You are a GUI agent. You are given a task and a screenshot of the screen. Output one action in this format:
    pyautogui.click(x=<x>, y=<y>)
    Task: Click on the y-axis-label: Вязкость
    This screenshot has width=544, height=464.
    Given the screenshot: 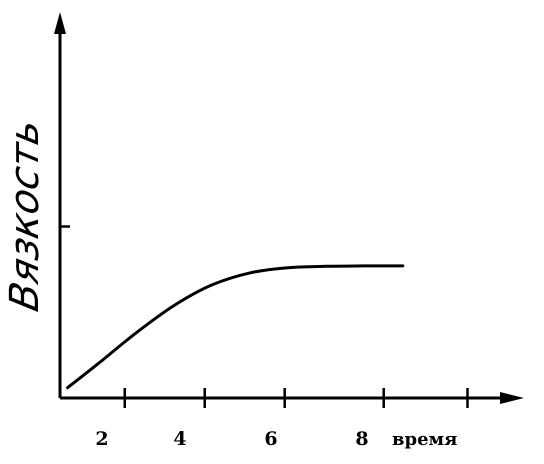 What is the action you would take?
    pyautogui.click(x=23, y=215)
    